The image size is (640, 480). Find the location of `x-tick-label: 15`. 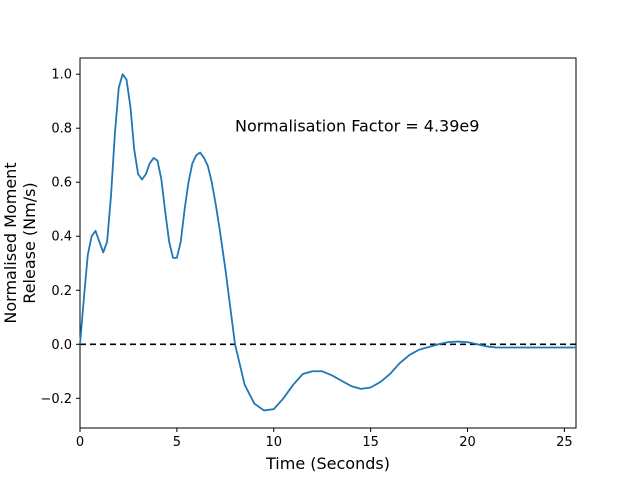

x-tick-label: 15 is located at coordinates (370, 442).